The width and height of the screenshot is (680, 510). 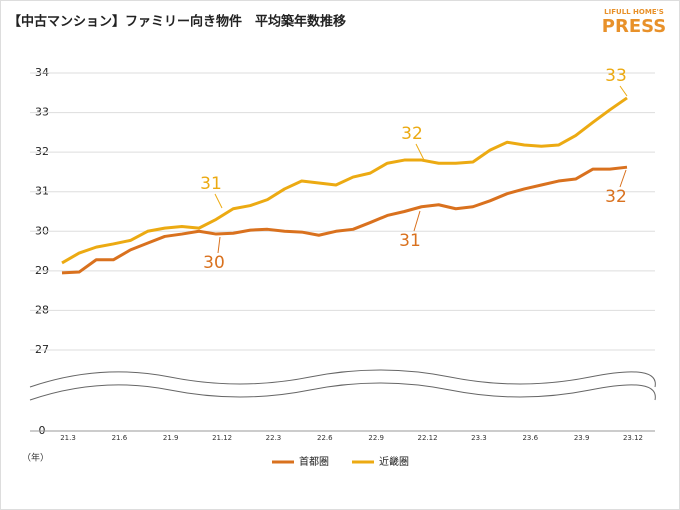 I want to click on x-tick-label: 22.9, so click(x=376, y=438).